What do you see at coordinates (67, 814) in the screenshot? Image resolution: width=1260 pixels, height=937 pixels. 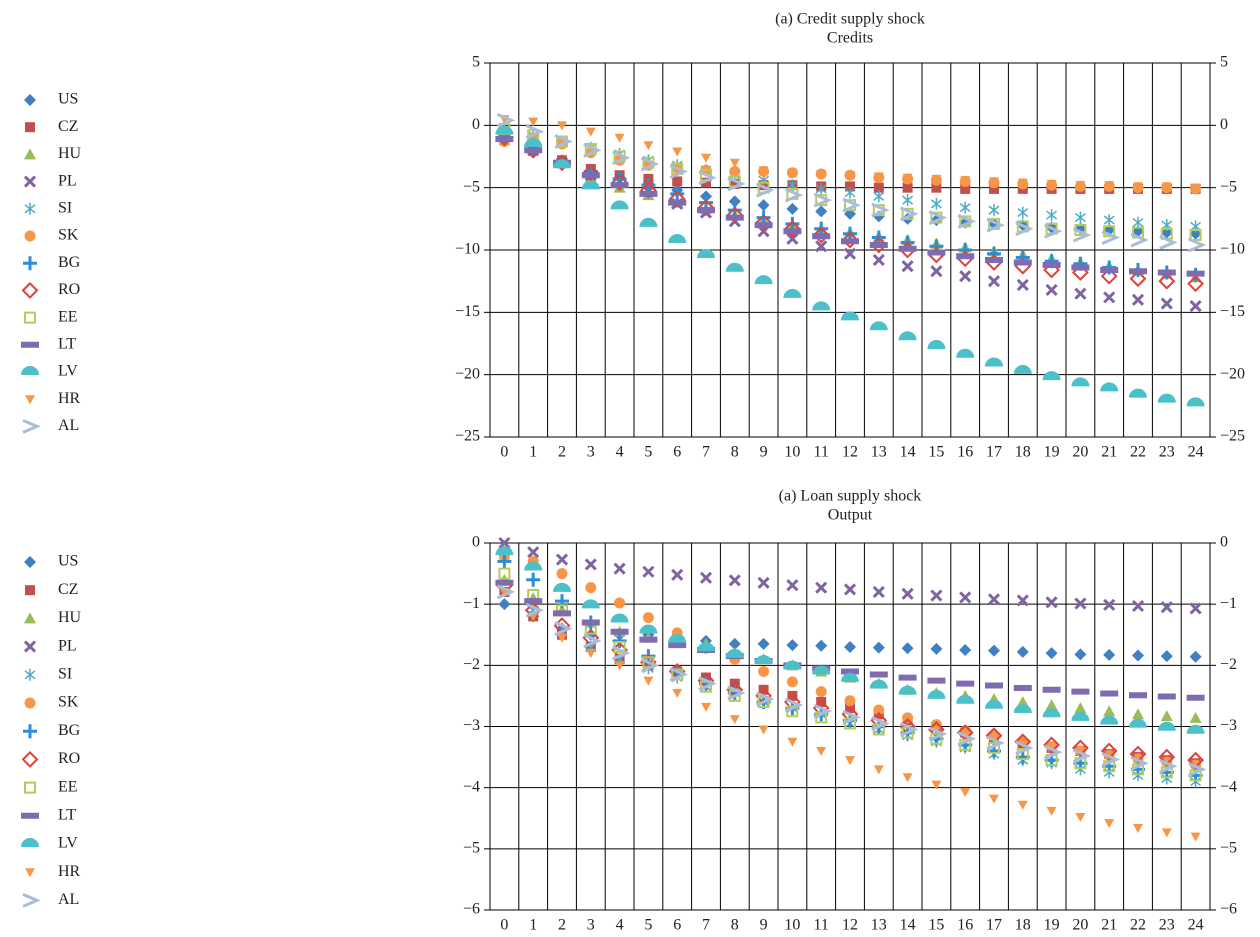 I see `legend-label: LT` at bounding box center [67, 814].